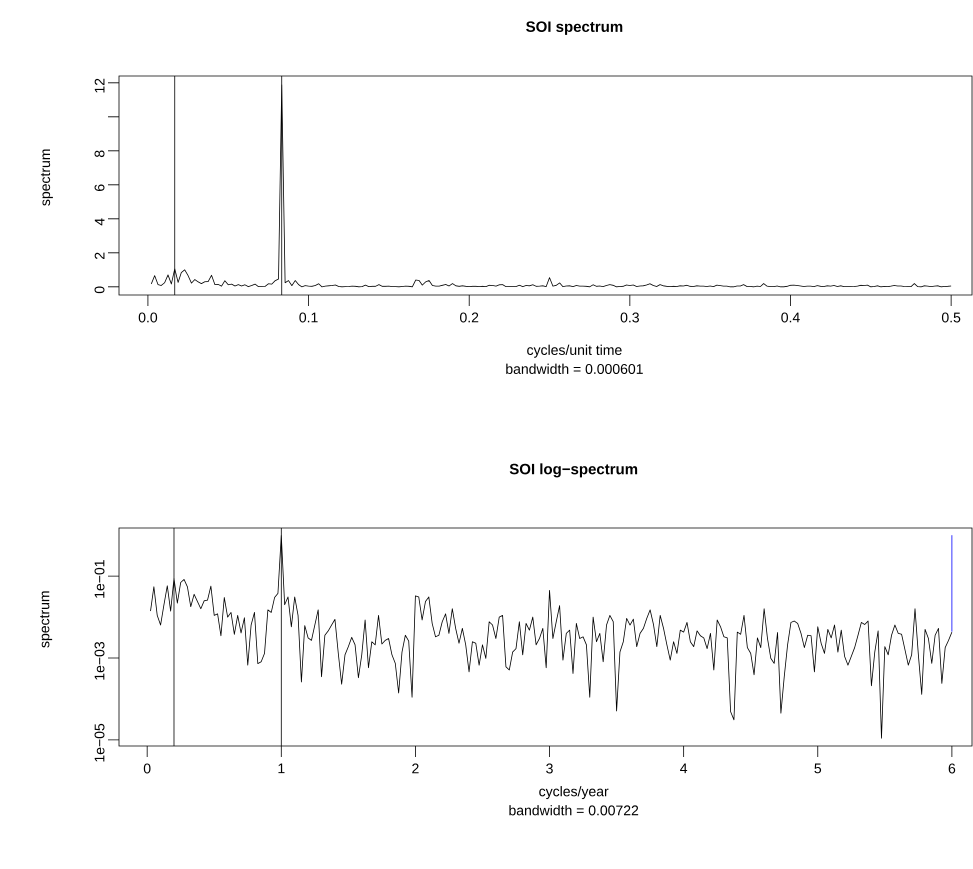 Image resolution: width=973 pixels, height=869 pixels. What do you see at coordinates (308, 317) in the screenshot?
I see `x-tick-label: 0.1` at bounding box center [308, 317].